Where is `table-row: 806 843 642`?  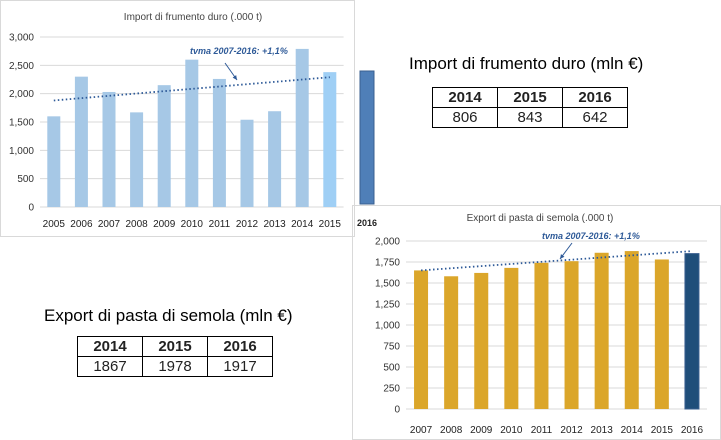
table-row: 806 843 642 is located at coordinates (530, 117).